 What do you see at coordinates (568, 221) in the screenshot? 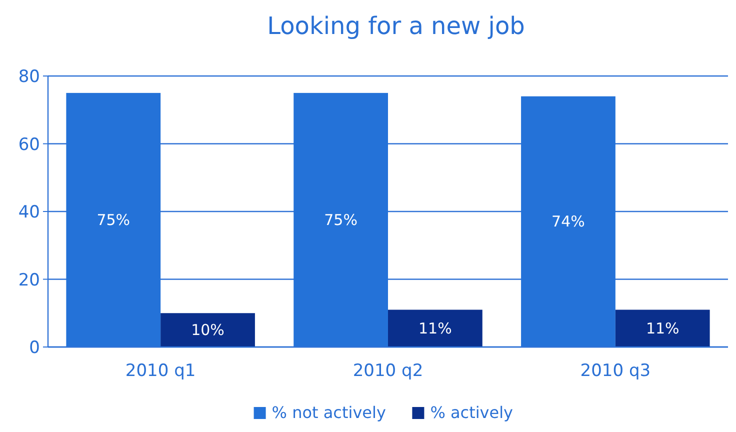
I see `data-label: 74%` at bounding box center [568, 221].